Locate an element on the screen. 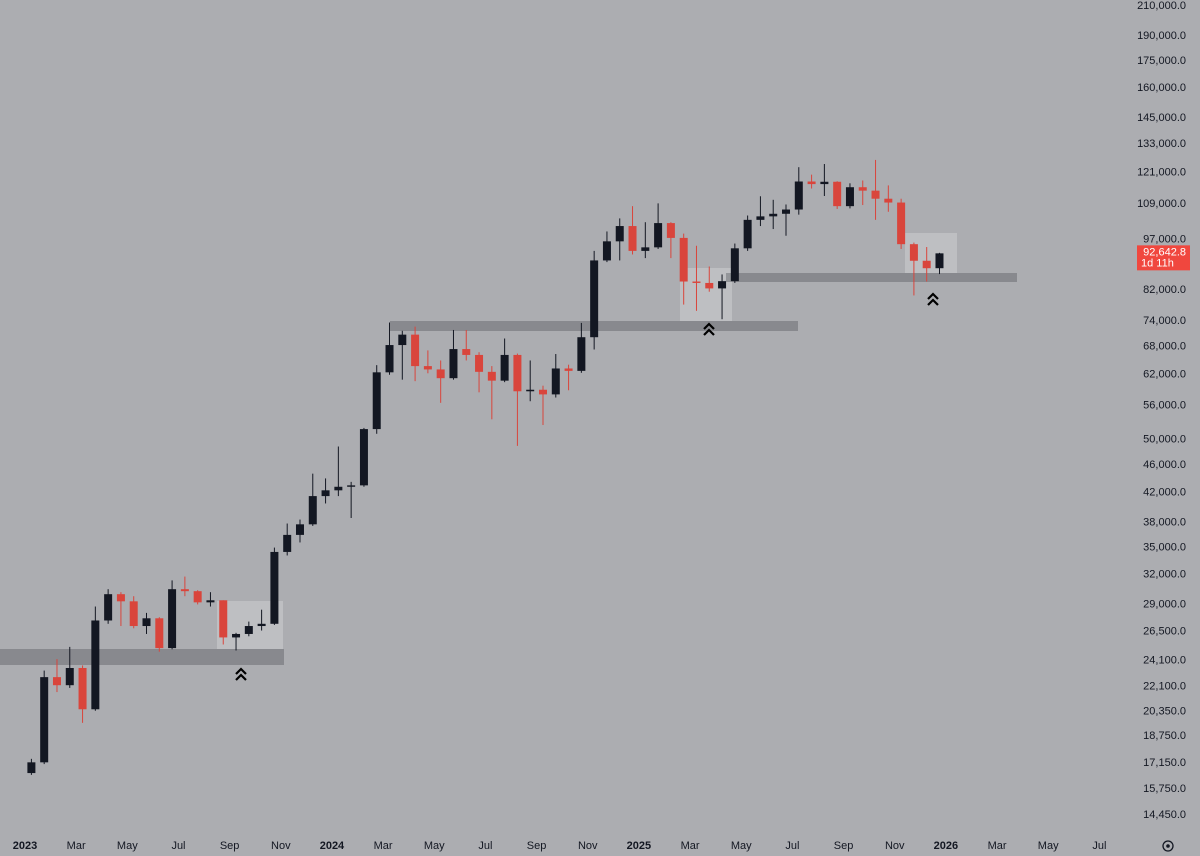  y-tick-label: 160,000.0 is located at coordinates (1161, 88).